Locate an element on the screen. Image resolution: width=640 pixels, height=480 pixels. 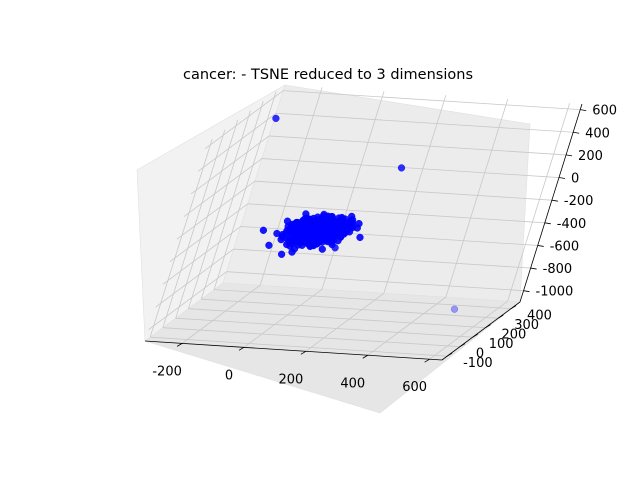
x-axis-line is located at coordinates (293, 350).